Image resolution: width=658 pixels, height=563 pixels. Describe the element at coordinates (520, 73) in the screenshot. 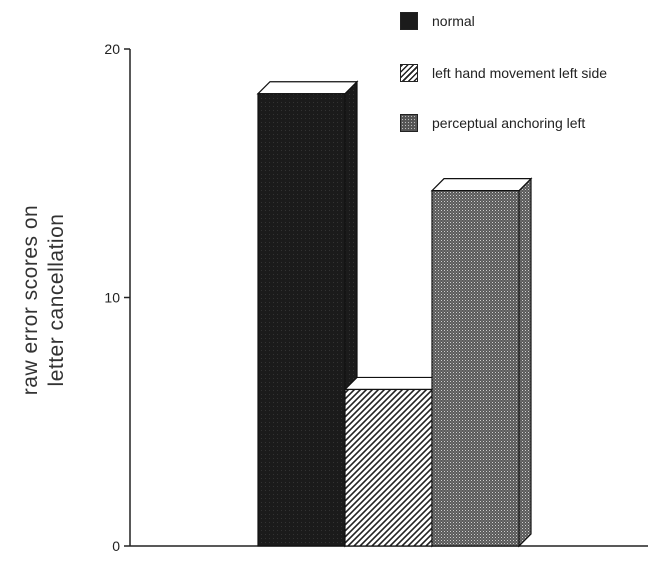

I see `legend-label-left-hand: left hand movement left side` at that location.